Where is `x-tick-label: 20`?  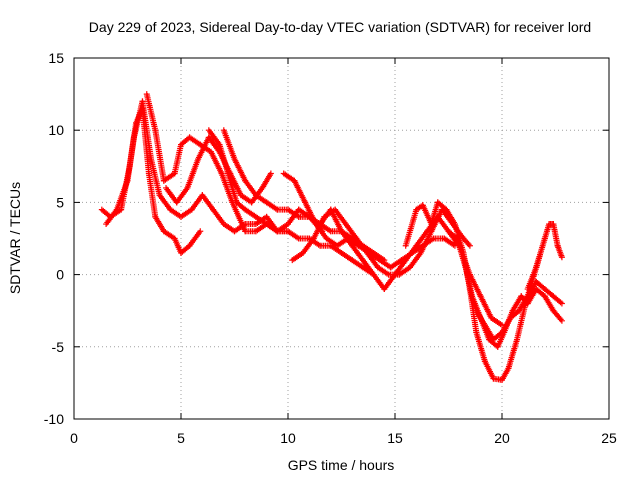 x-tick-label: 20 is located at coordinates (502, 438).